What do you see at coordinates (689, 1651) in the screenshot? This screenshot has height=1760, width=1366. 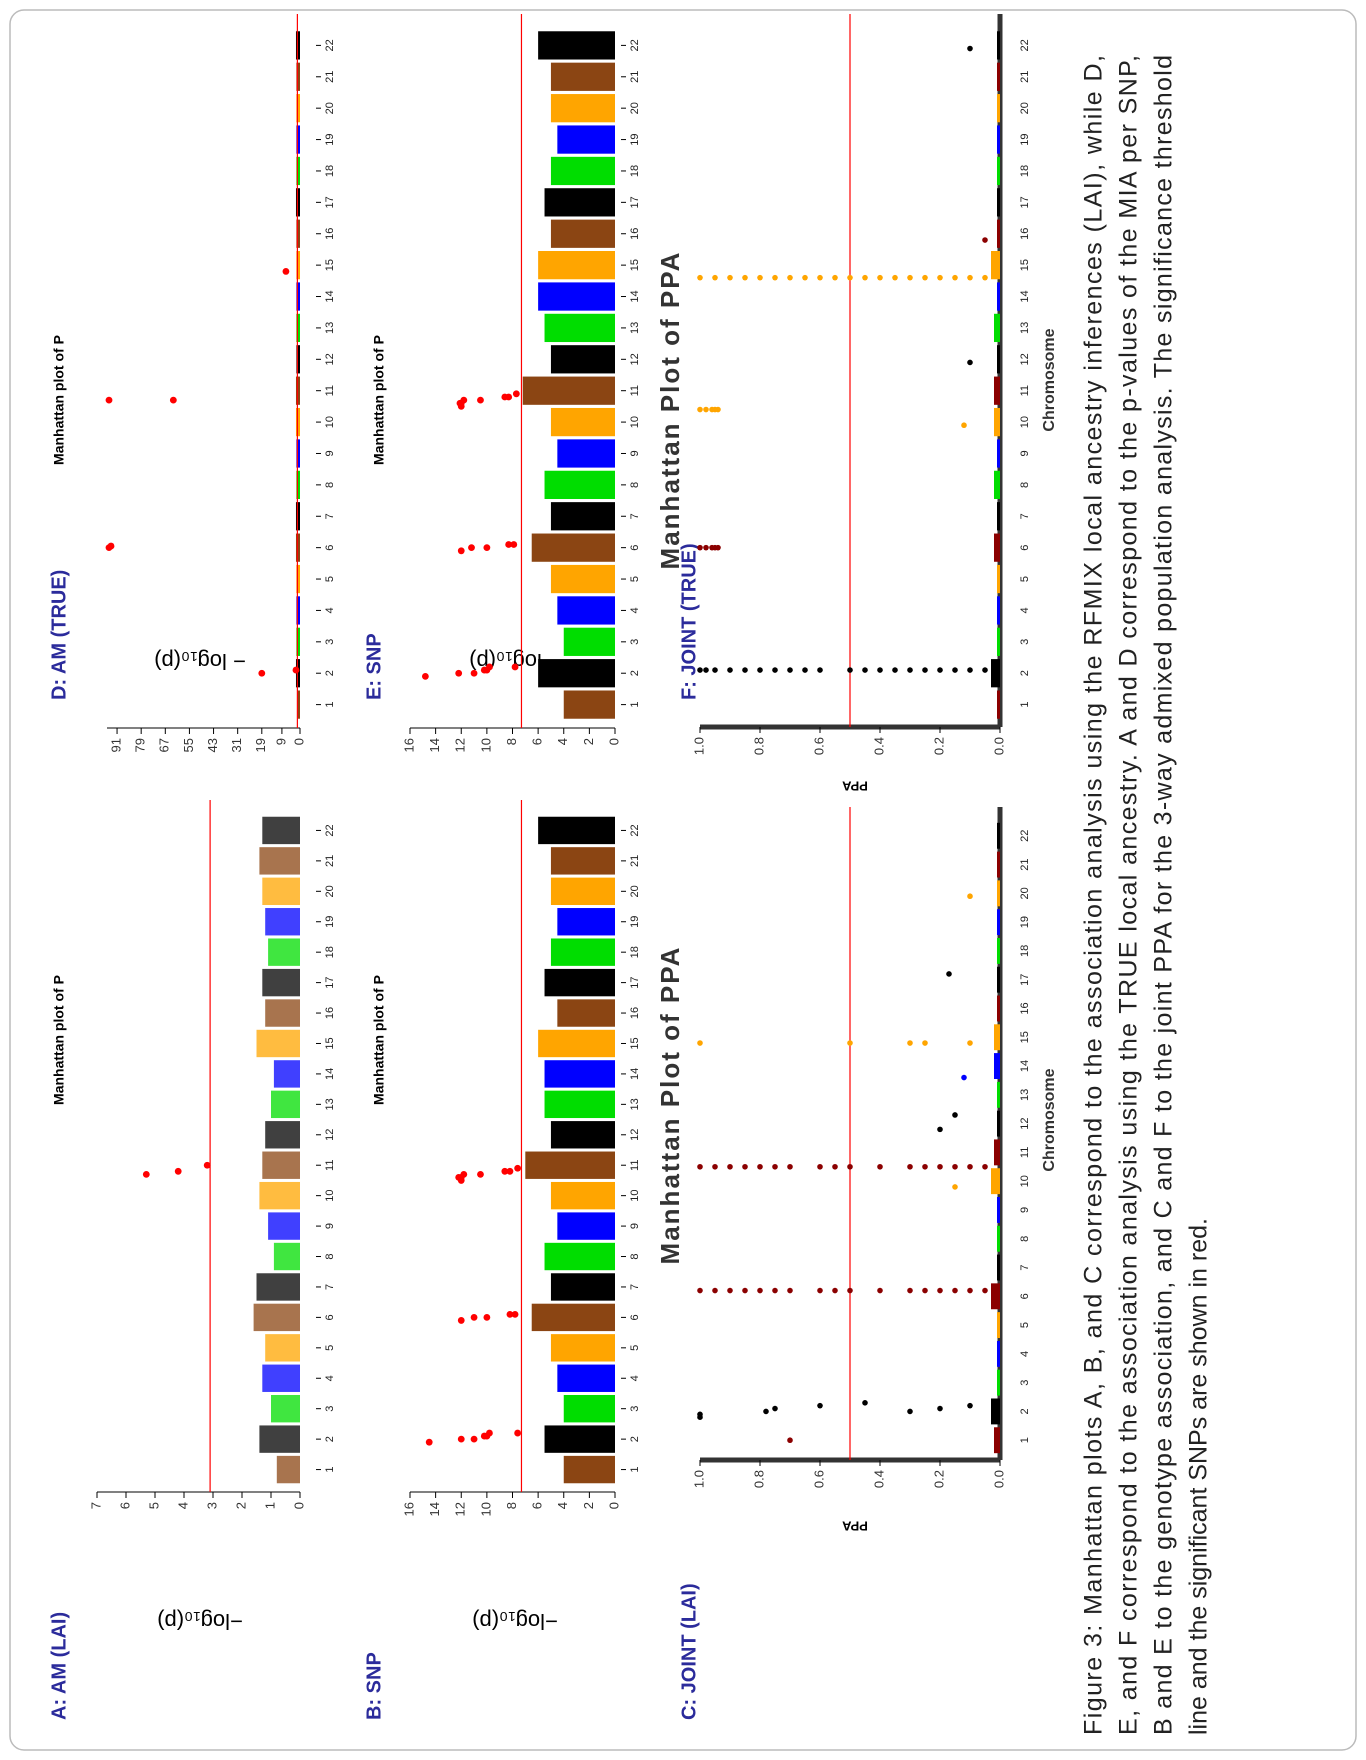 I see `panel-label: C: JOINT (LAI)` at bounding box center [689, 1651].